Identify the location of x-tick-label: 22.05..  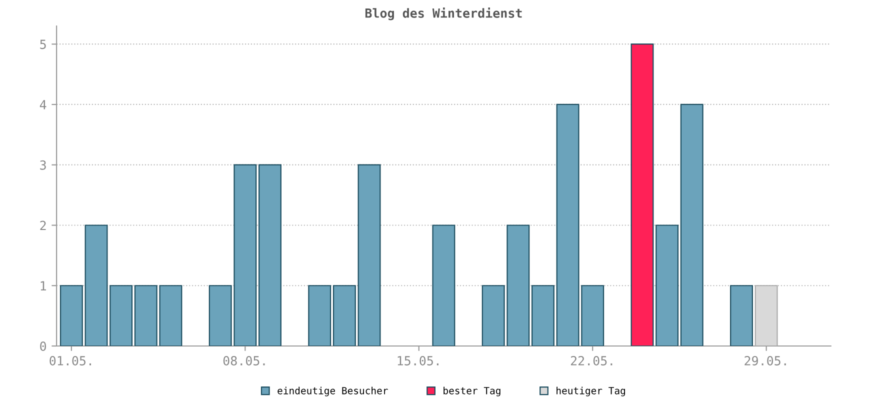
(591, 361).